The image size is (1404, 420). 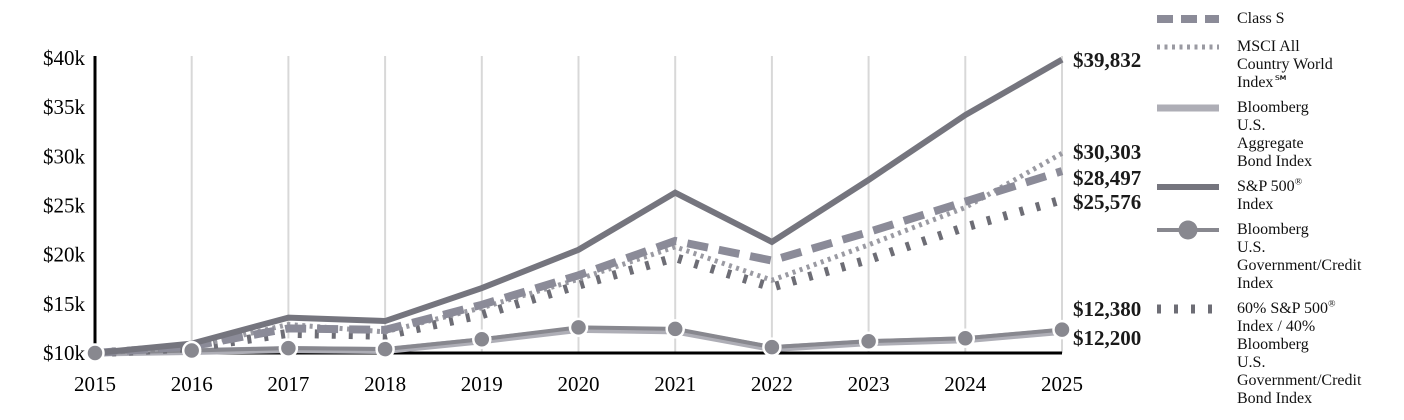 What do you see at coordinates (482, 384) in the screenshot?
I see `x-tick-label: 2019` at bounding box center [482, 384].